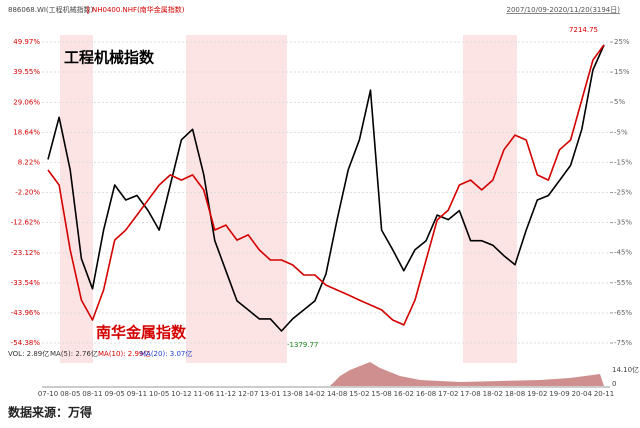 This screenshot has height=428, width=640. What do you see at coordinates (166, 353) in the screenshot?
I see `volume-legend: MA(20): 3.07亿` at bounding box center [166, 353].